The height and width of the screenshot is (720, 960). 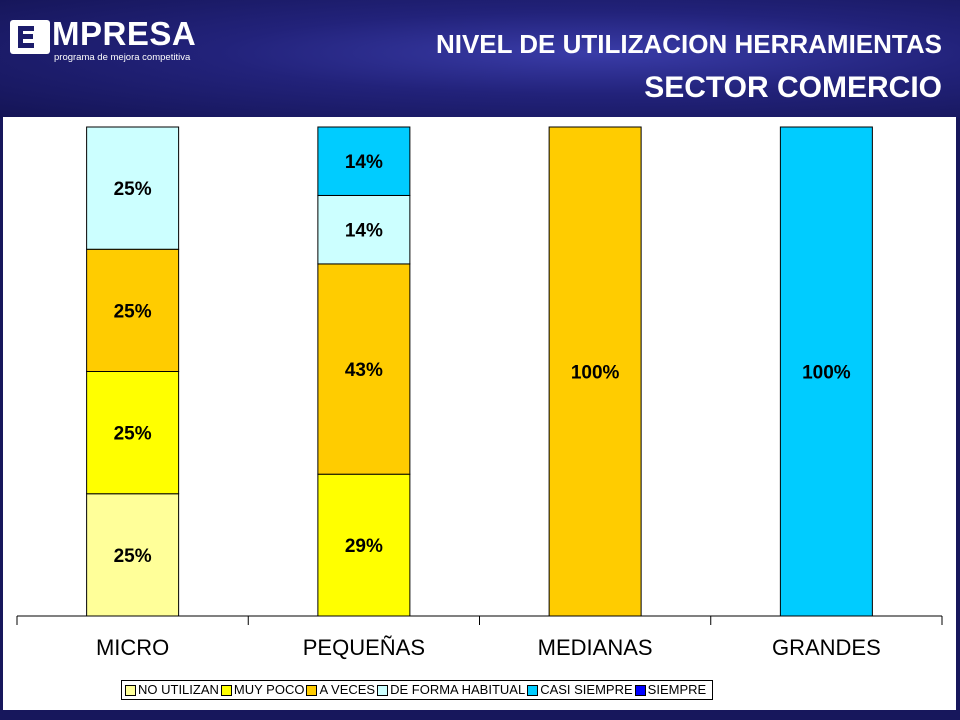 I want to click on legend-item: NO UTILIZAN, so click(x=172, y=690).